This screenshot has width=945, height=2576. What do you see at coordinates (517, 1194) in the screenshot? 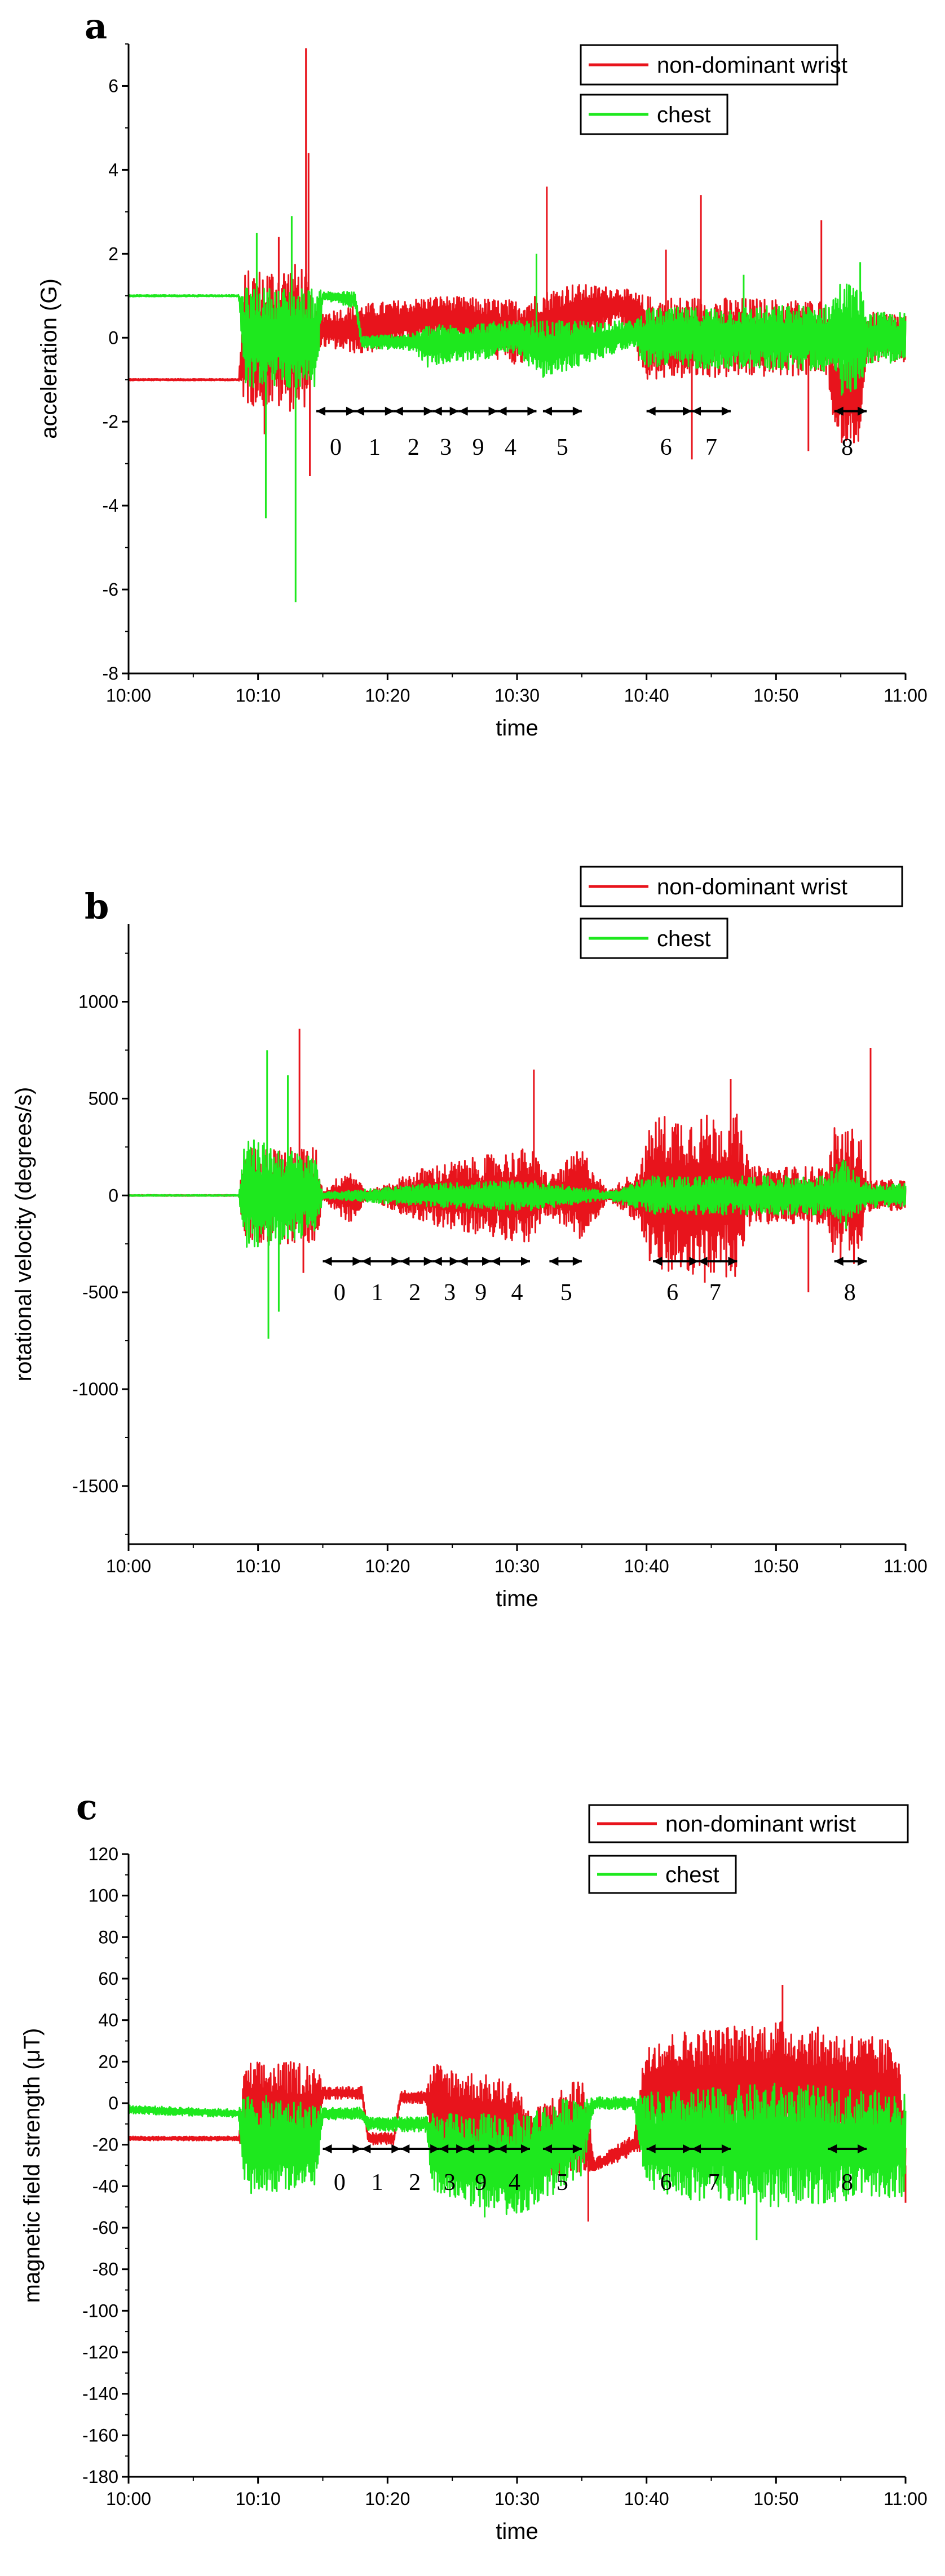
I see `series-chest` at bounding box center [517, 1194].